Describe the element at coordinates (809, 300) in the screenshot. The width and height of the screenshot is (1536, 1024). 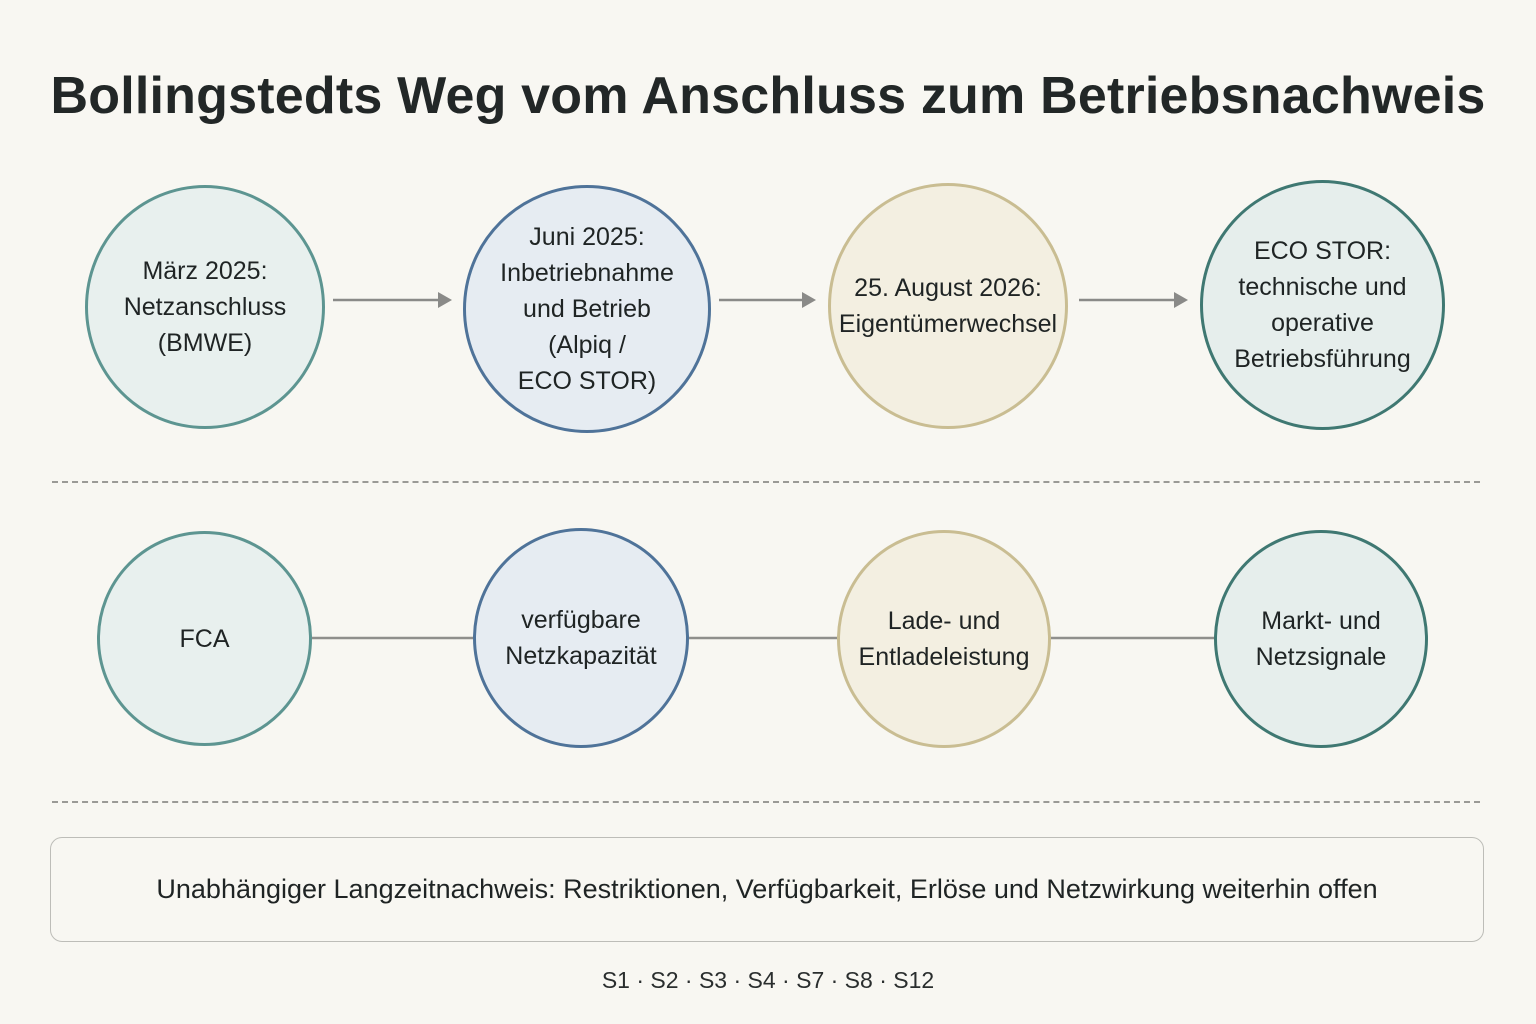
I see `arrow-2-head` at that location.